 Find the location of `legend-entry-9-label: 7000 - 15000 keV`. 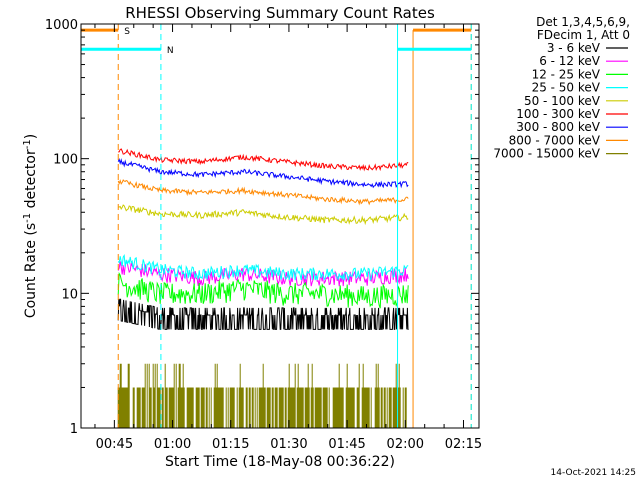

legend-entry-9-label: 7000 - 15000 keV is located at coordinates (546, 154).